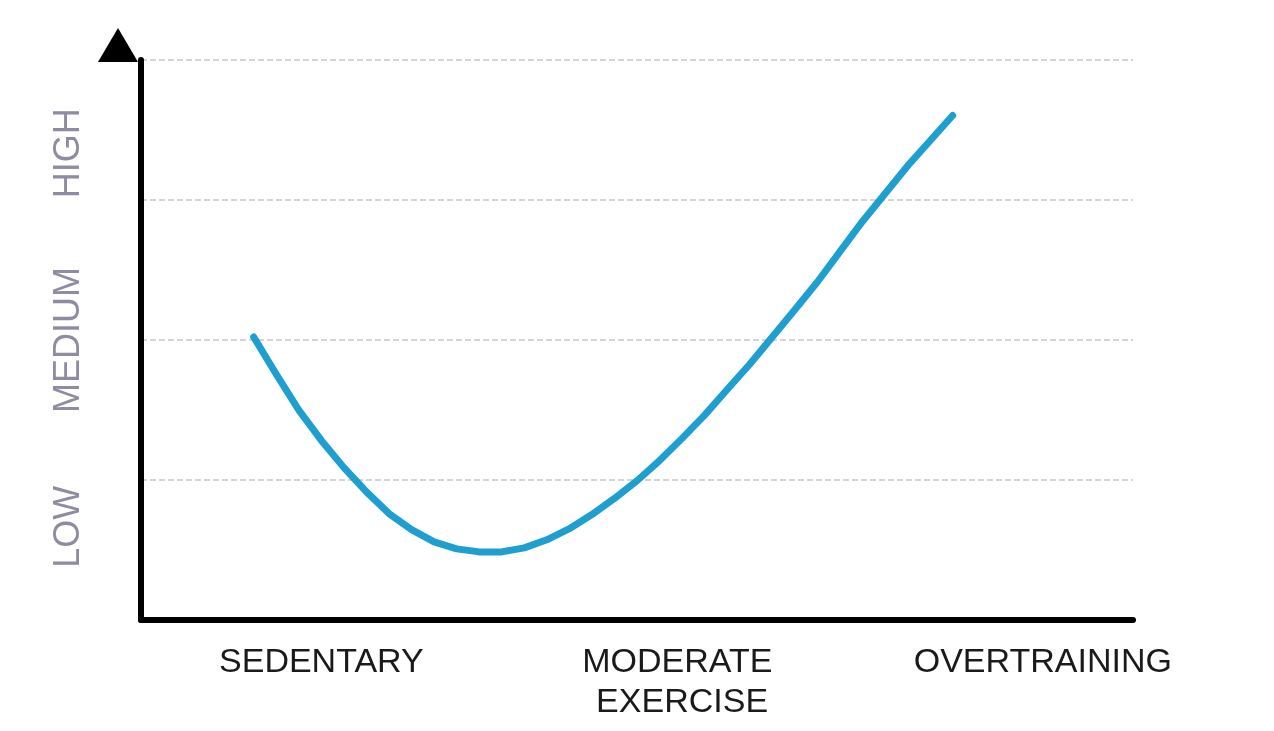  I want to click on text: MEDIUM, so click(66, 340).